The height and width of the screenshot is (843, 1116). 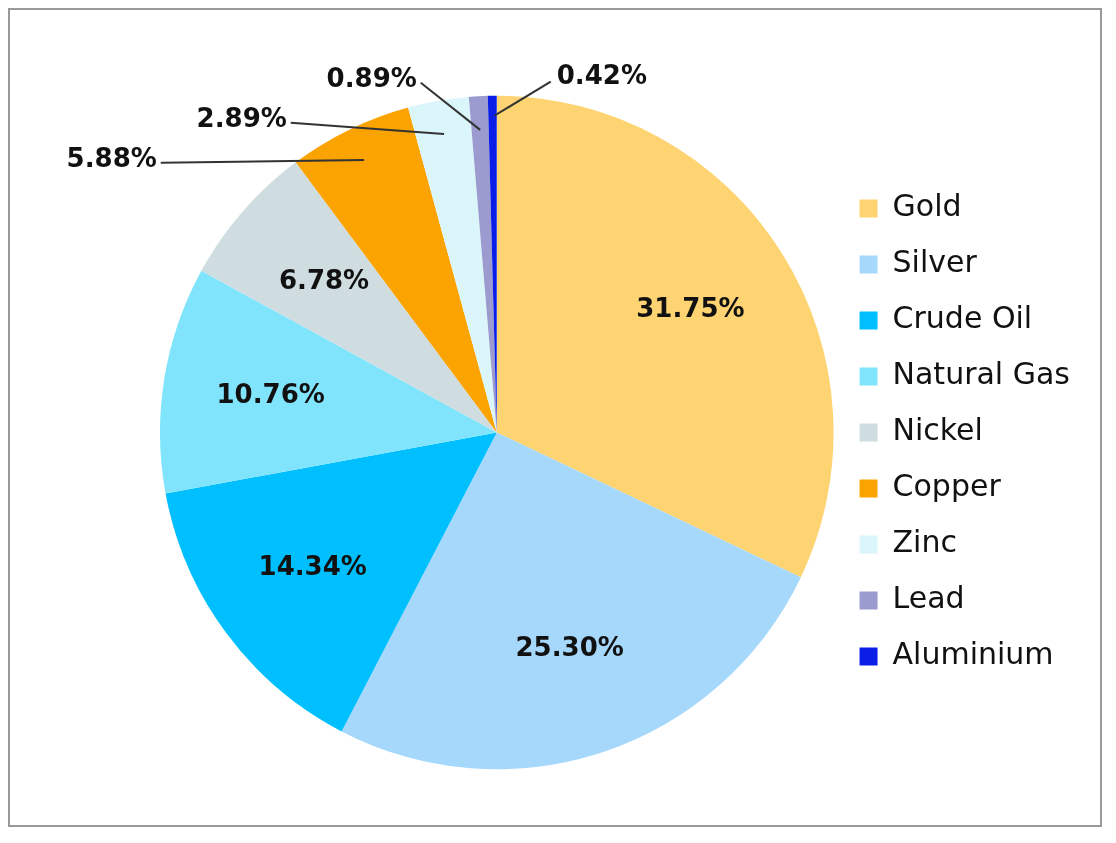 What do you see at coordinates (371, 78) in the screenshot?
I see `data-label: 0.89%` at bounding box center [371, 78].